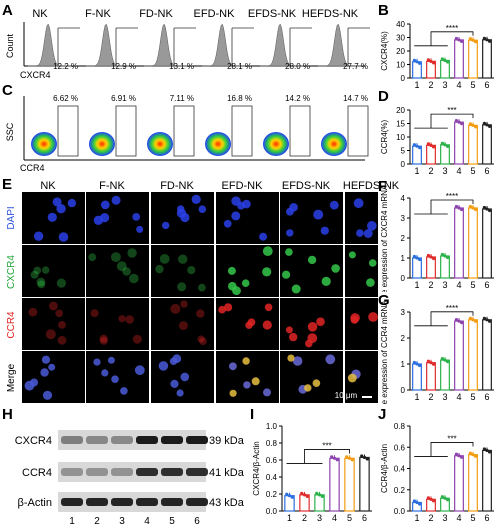 This screenshot has height=525, width=500. Describe the element at coordinates (444, 397) in the screenshot. I see `chart-g-xtick-3: 3` at that location.